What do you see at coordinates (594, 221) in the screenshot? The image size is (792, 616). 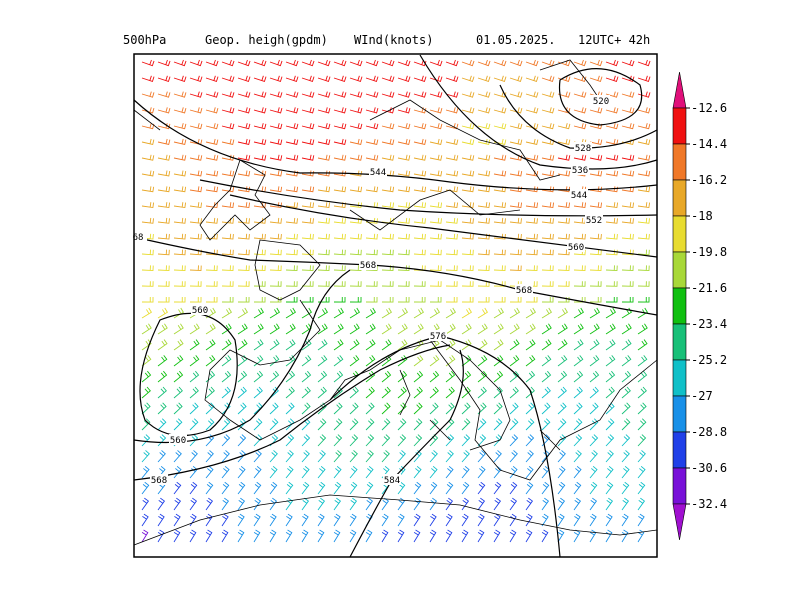 I see `contour-label: 552` at bounding box center [594, 221].